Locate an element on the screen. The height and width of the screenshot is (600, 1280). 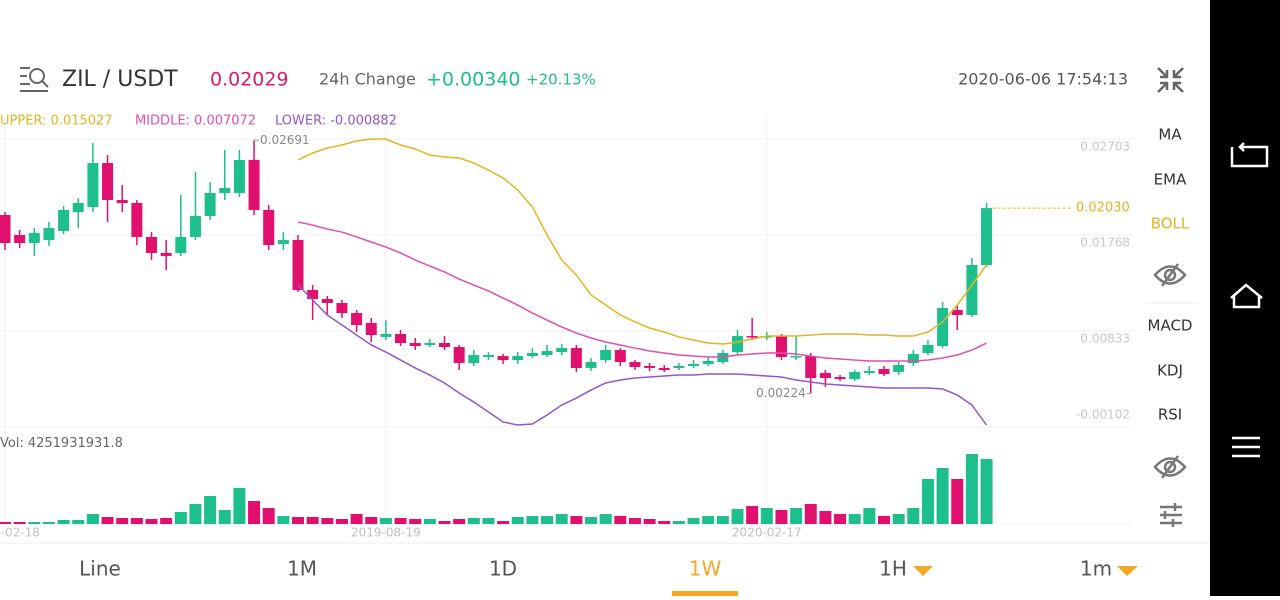
list-icon is located at coordinates (34, 79).